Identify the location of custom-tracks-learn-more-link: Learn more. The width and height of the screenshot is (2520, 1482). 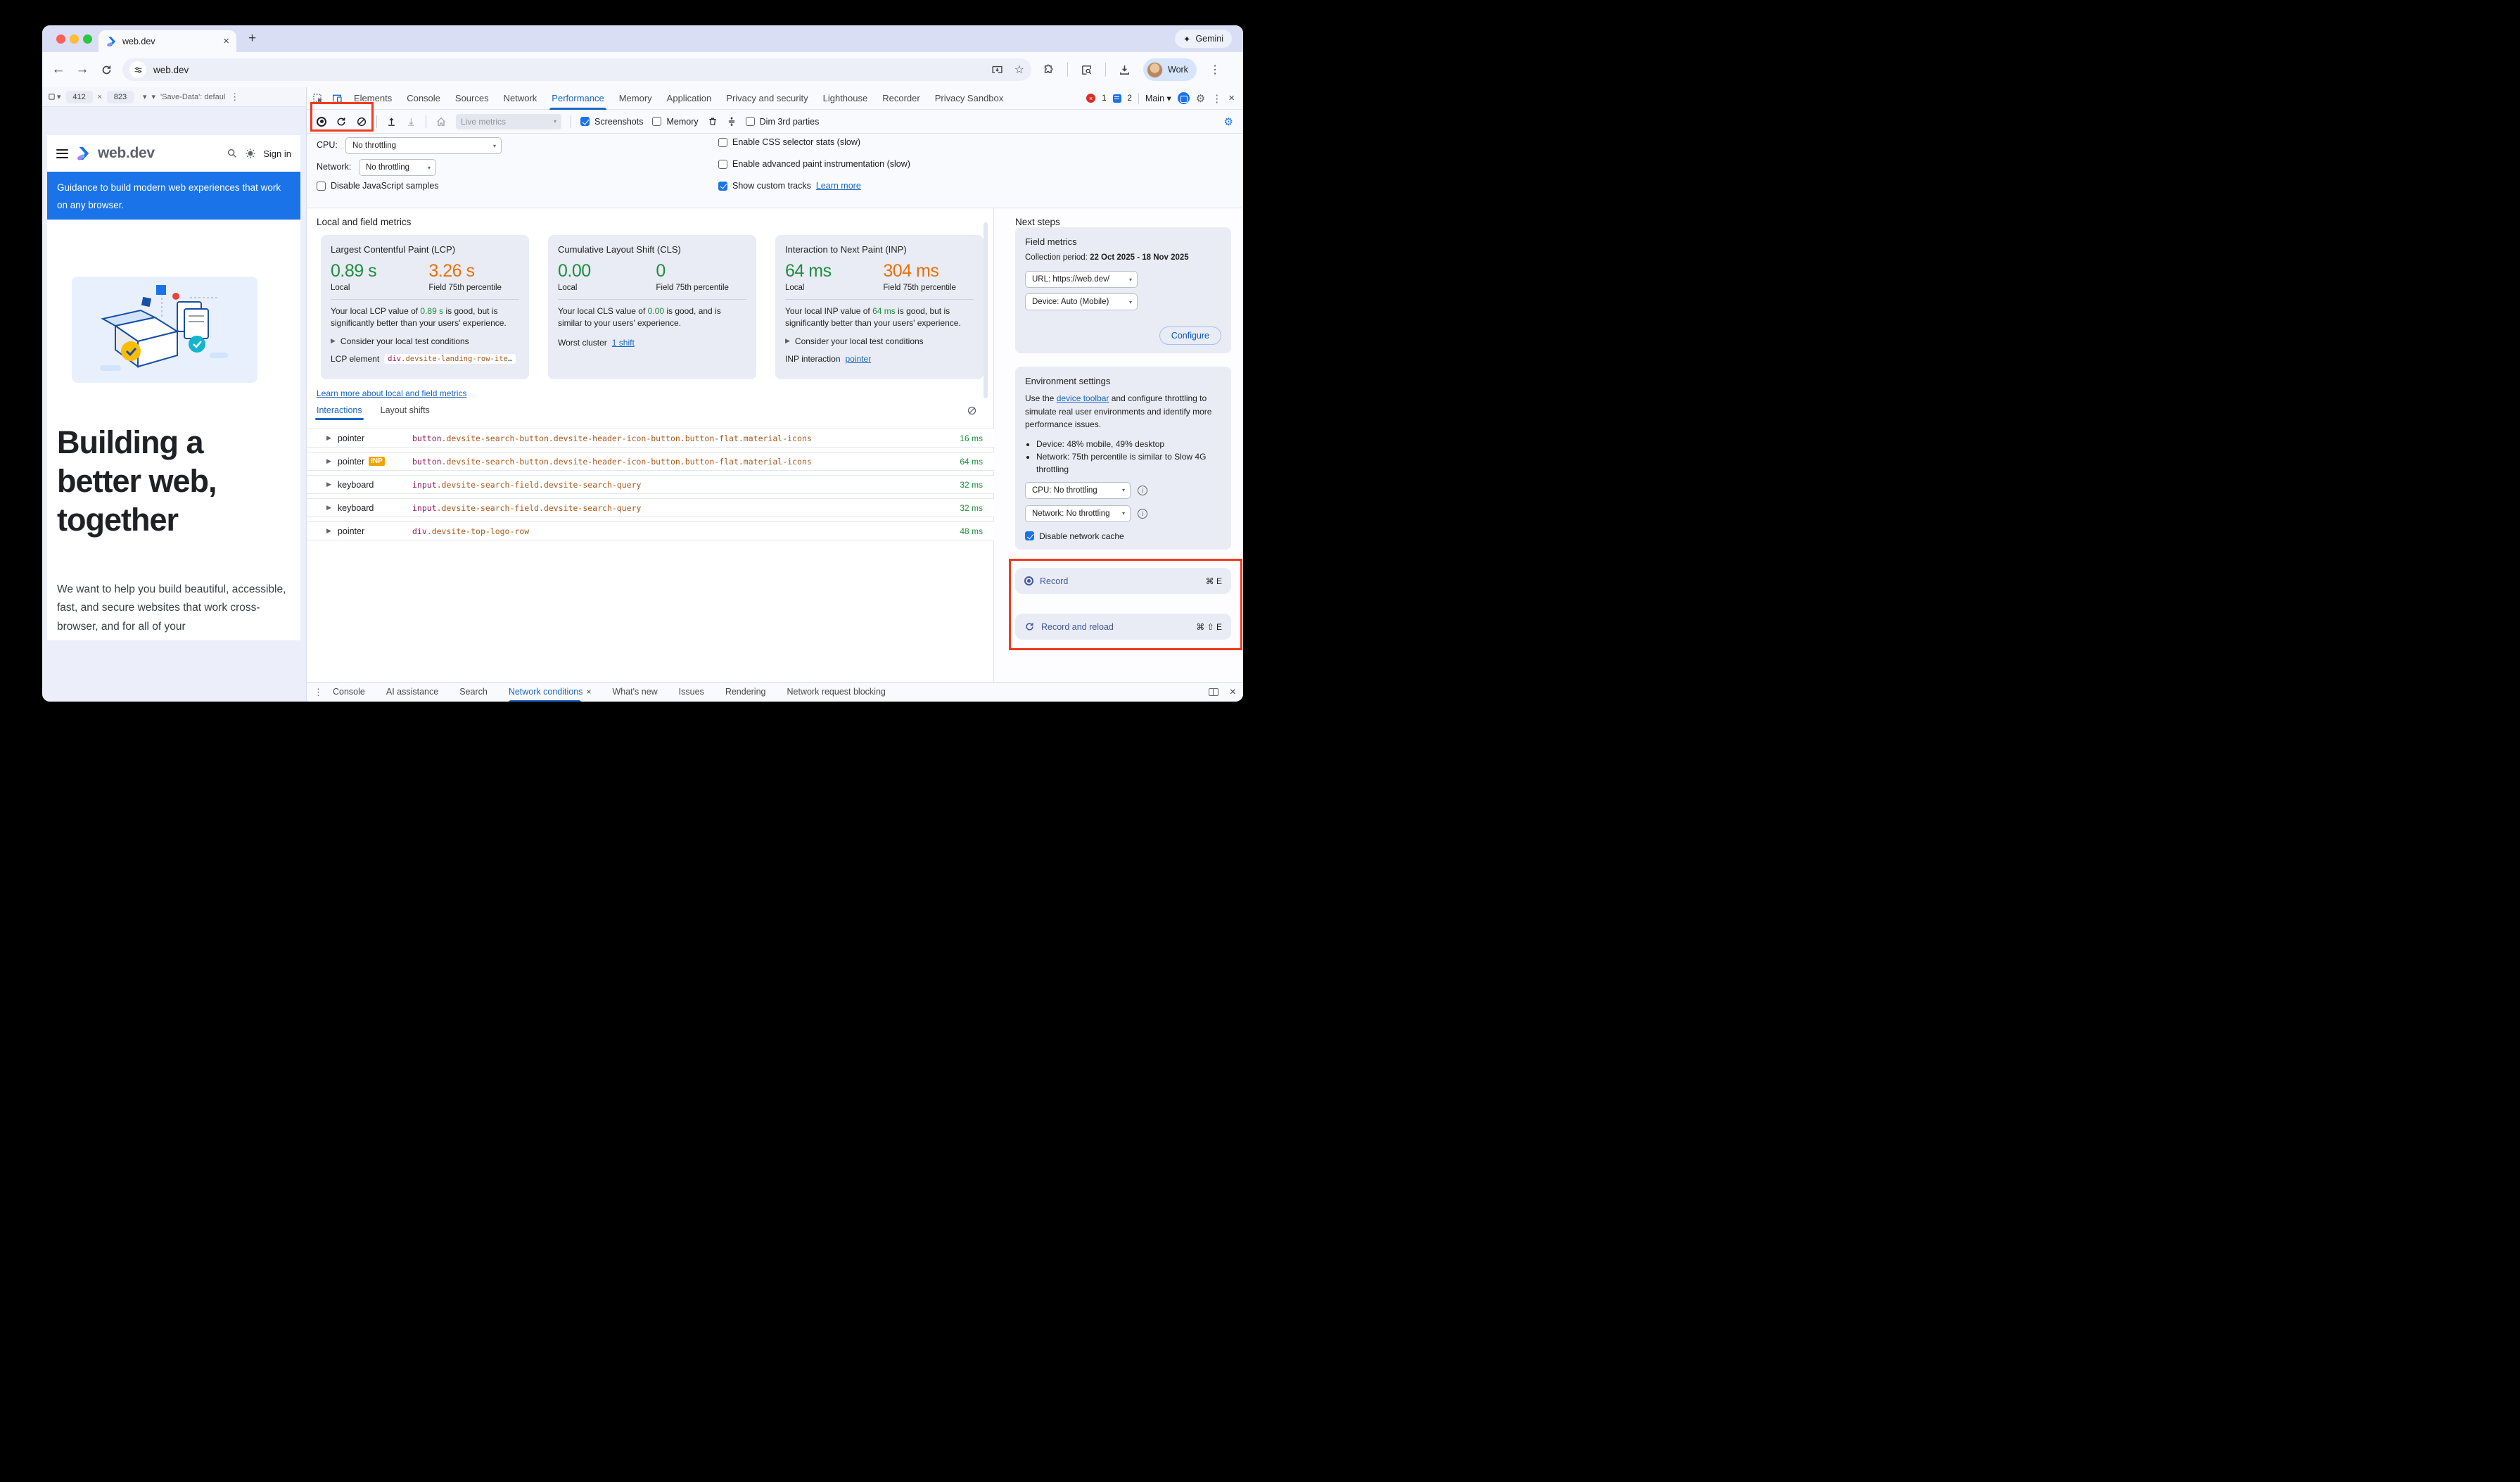
(838, 186).